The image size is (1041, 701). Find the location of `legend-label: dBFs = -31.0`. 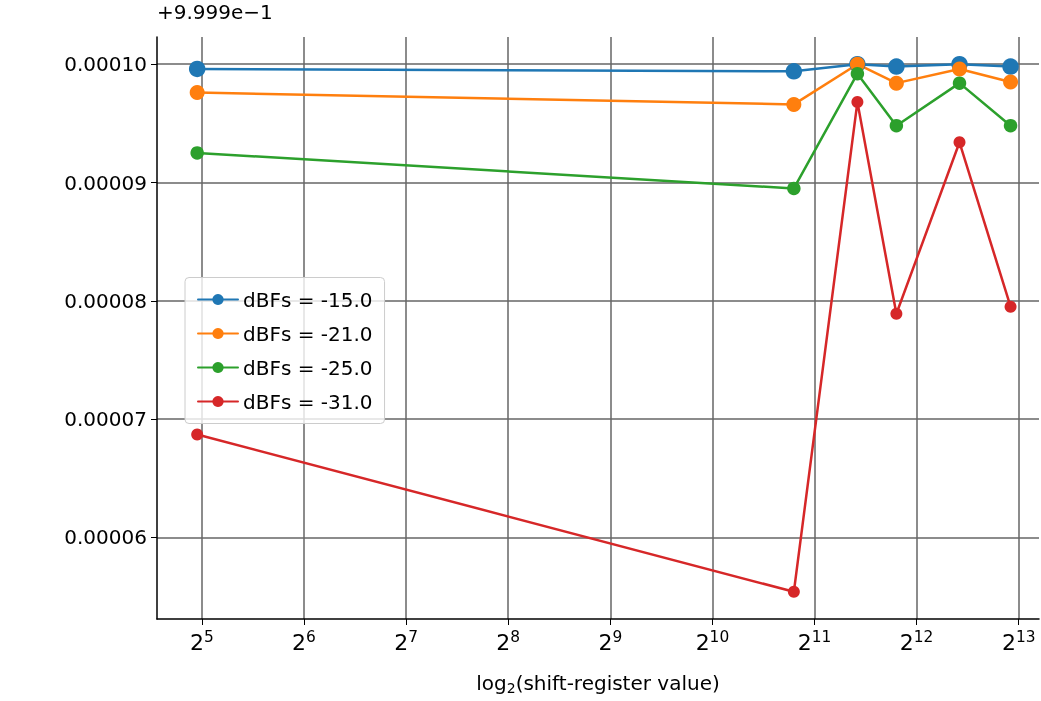

legend-label: dBFs = -31.0 is located at coordinates (308, 401).